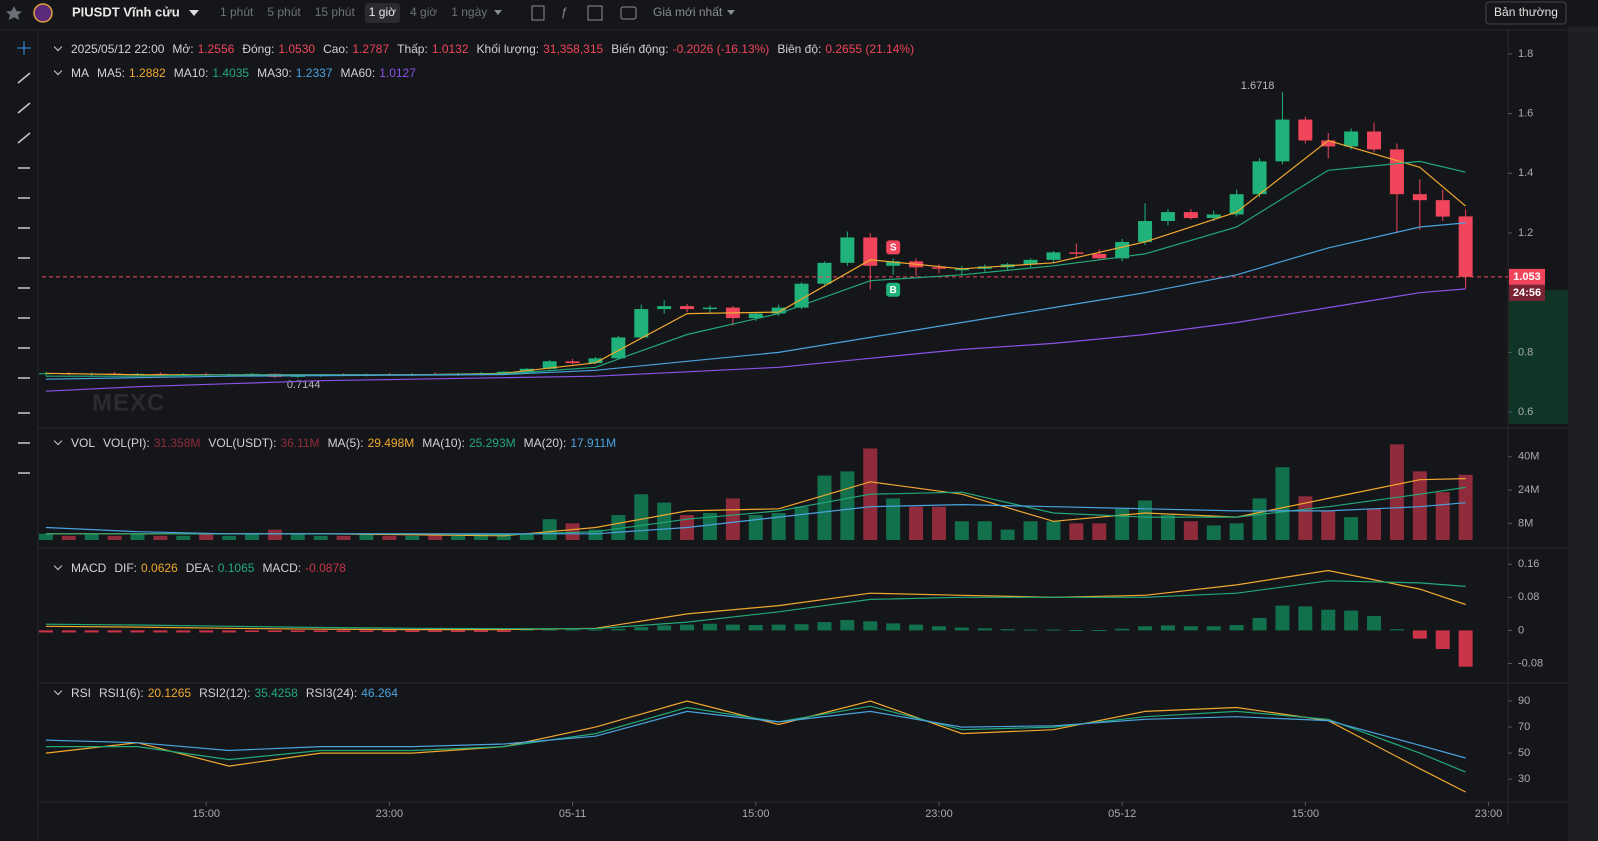 This screenshot has height=841, width=1598. What do you see at coordinates (893, 290) in the screenshot?
I see `signal-label: B` at bounding box center [893, 290].